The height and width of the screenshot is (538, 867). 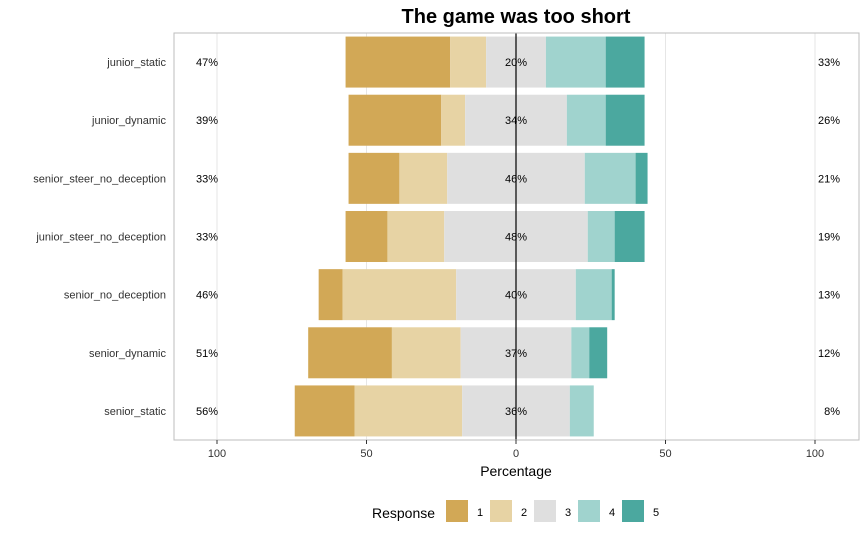 What do you see at coordinates (829, 354) in the screenshot?
I see `high-percentage-label: 12%` at bounding box center [829, 354].